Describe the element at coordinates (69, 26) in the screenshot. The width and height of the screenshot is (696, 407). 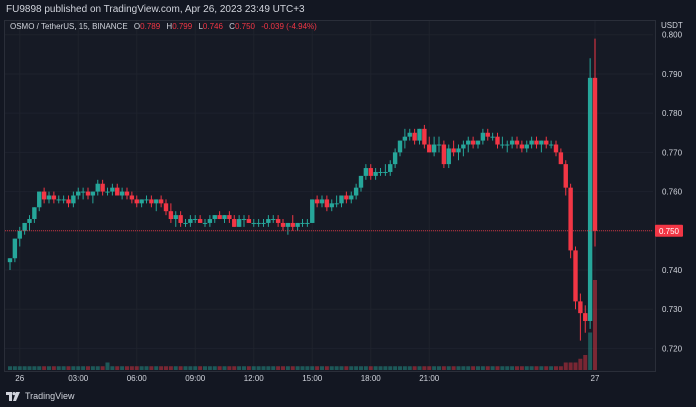
I see `symbol-info: OSMO / TetherUS, 15, BINANCE` at that location.